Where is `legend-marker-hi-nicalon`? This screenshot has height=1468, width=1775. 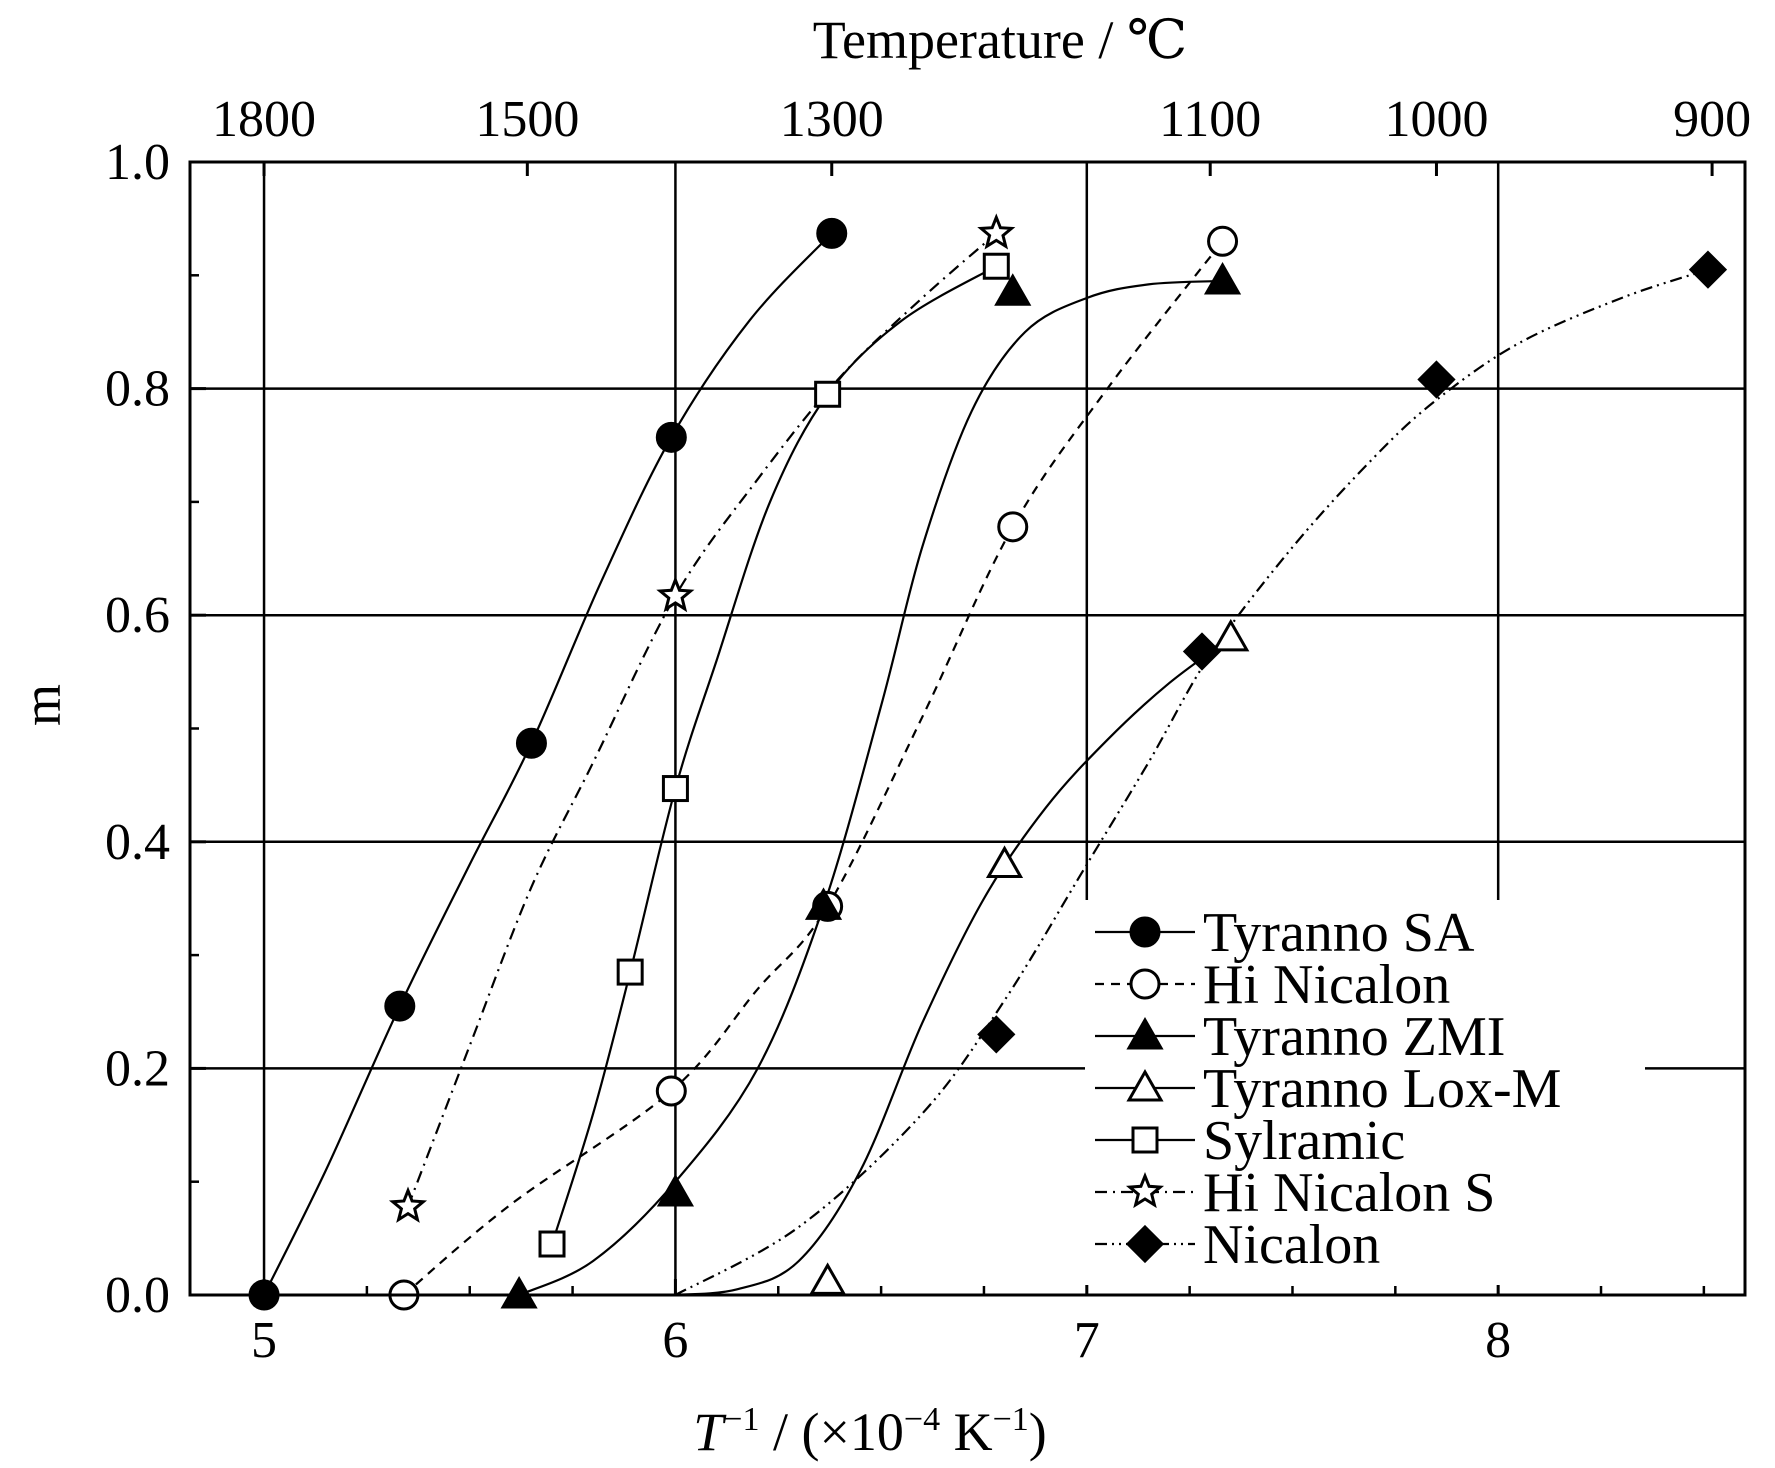
legend-marker-hi-nicalon is located at coordinates (1145, 984).